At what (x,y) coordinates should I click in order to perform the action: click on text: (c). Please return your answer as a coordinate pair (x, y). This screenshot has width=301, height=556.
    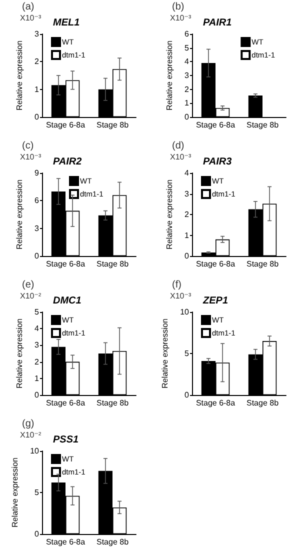
    Looking at the image, I should click on (28, 146).